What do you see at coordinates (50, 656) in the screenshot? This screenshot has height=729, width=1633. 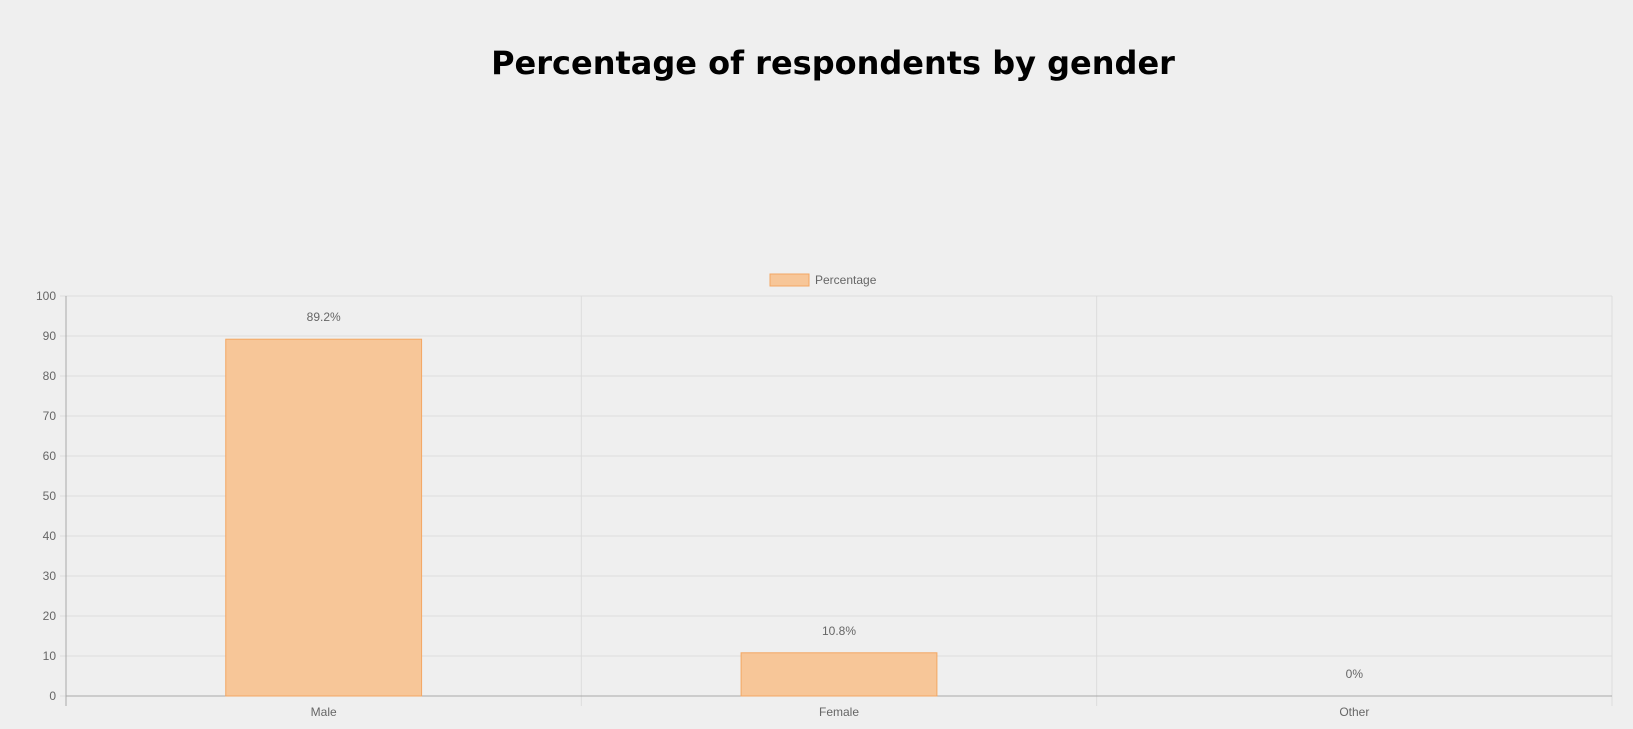 I see `y-tick-label: 10` at bounding box center [50, 656].